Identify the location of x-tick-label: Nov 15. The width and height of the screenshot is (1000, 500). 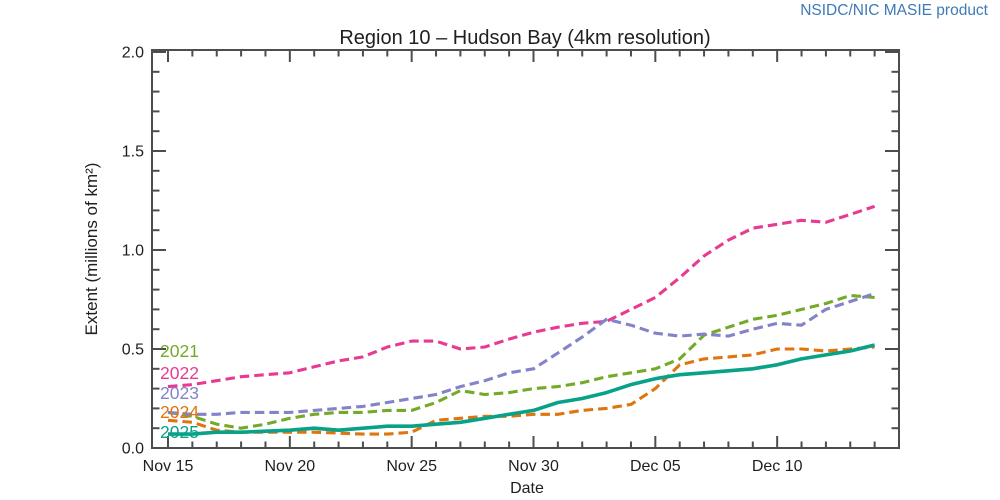
(168, 466).